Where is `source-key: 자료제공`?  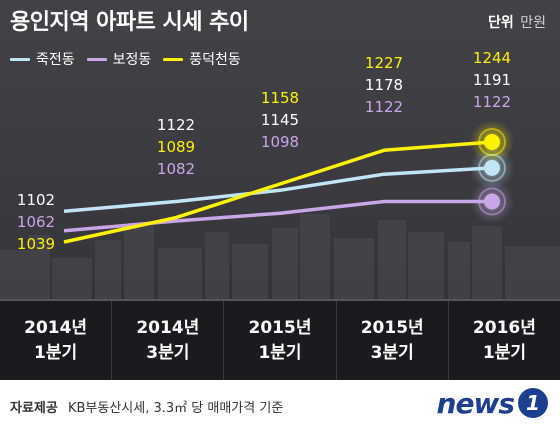
source-key: 자료제공 is located at coordinates (34, 408).